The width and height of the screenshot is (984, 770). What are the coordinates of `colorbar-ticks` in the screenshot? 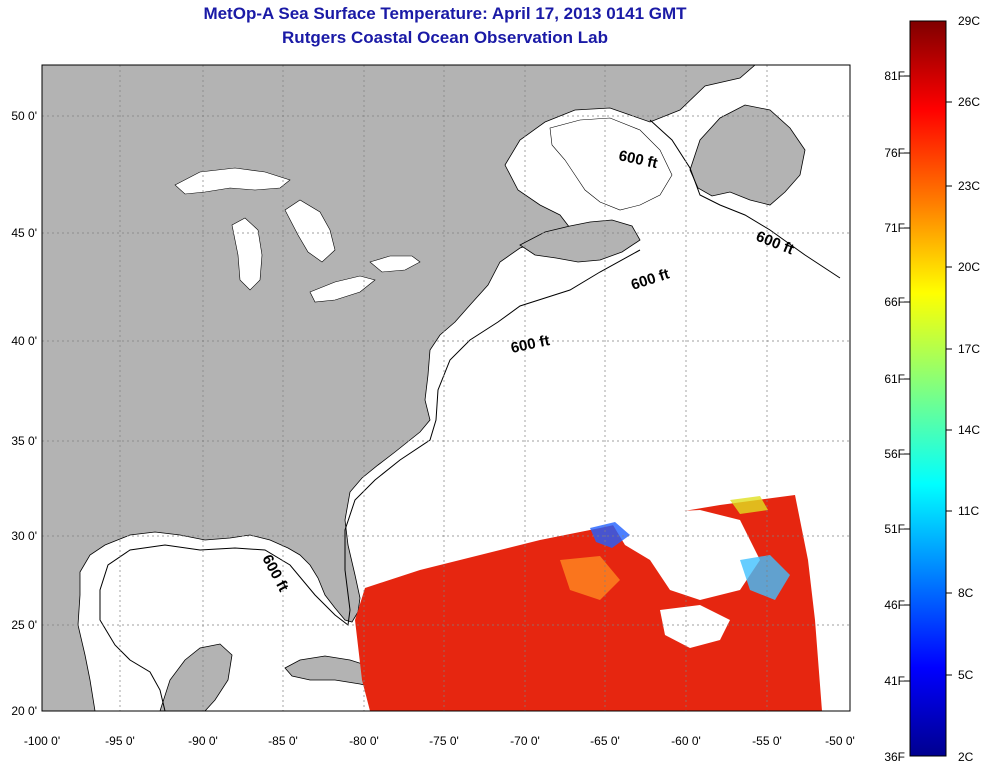 It's located at (928, 378).